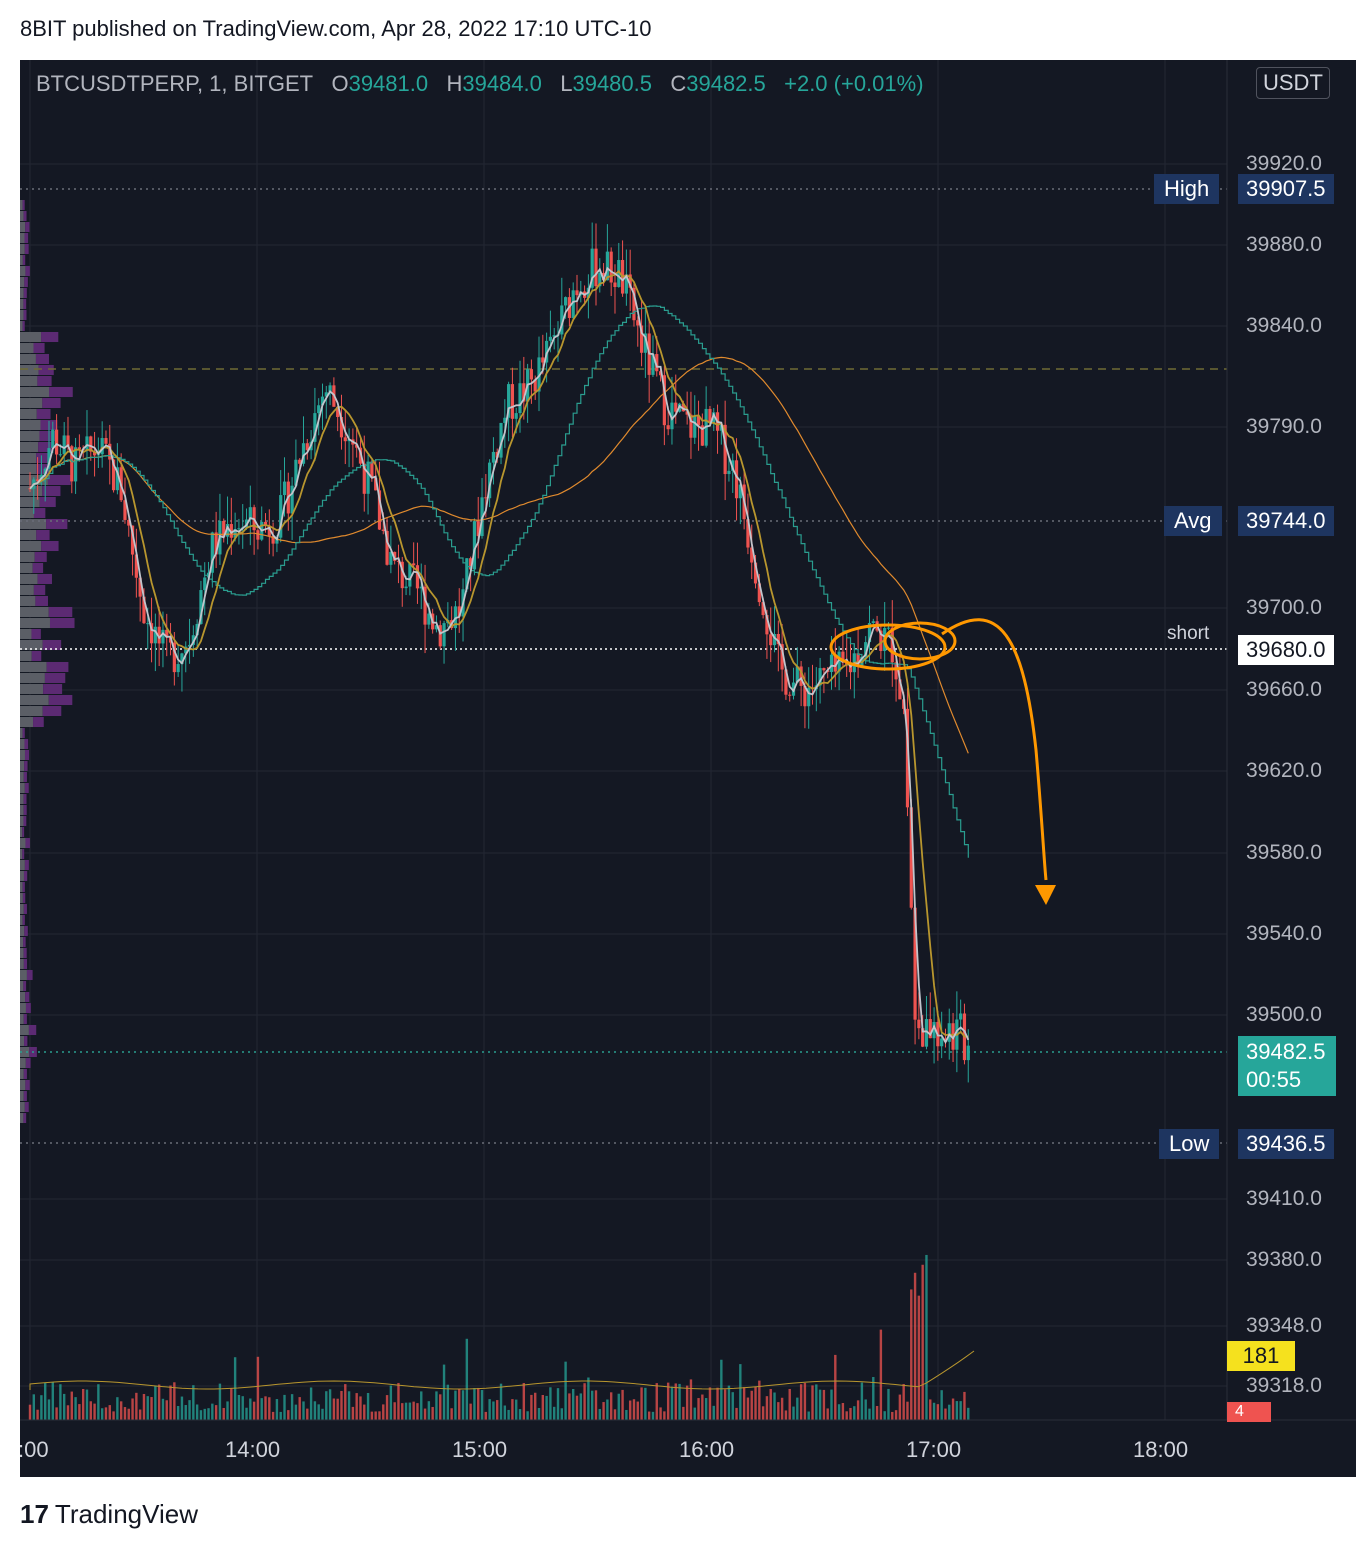  I want to click on high-price-tag: 39907.5, so click(1286, 189).